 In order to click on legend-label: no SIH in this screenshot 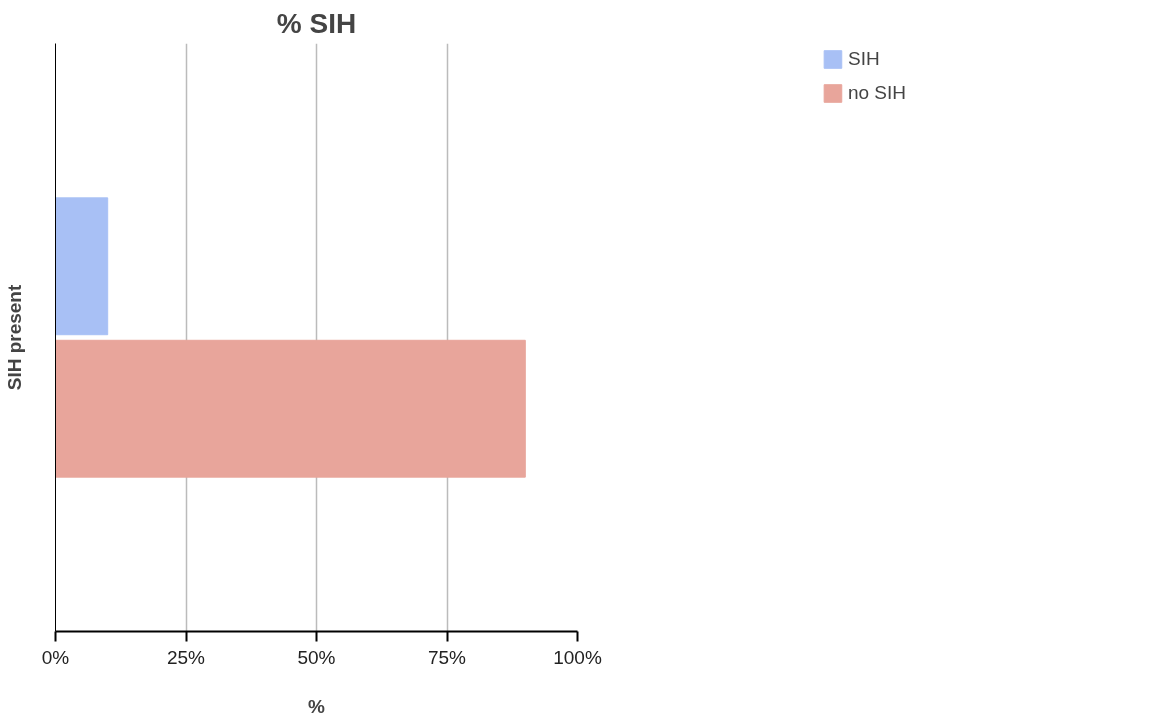, I will do `click(877, 93)`.